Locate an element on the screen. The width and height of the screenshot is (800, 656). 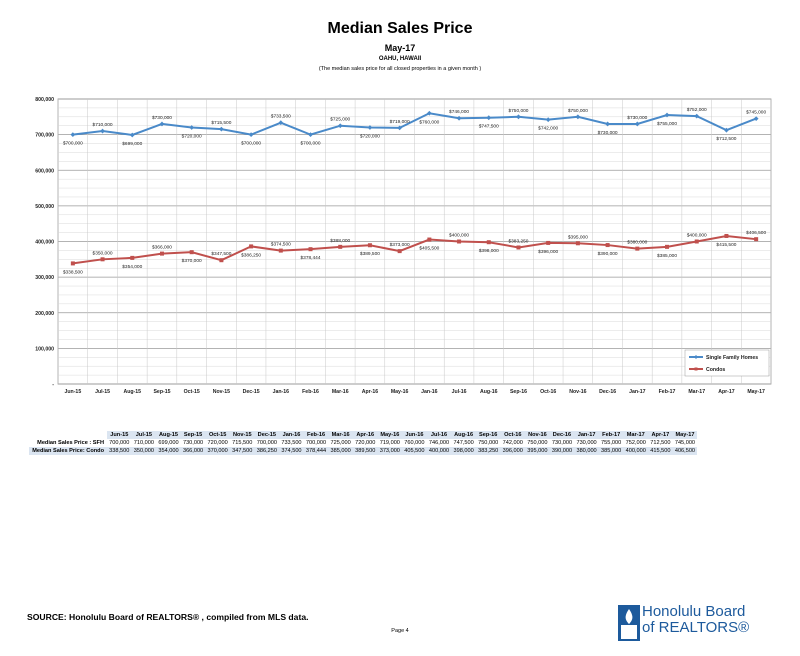
y-tick-label: 400,000 is located at coordinates (44, 243).